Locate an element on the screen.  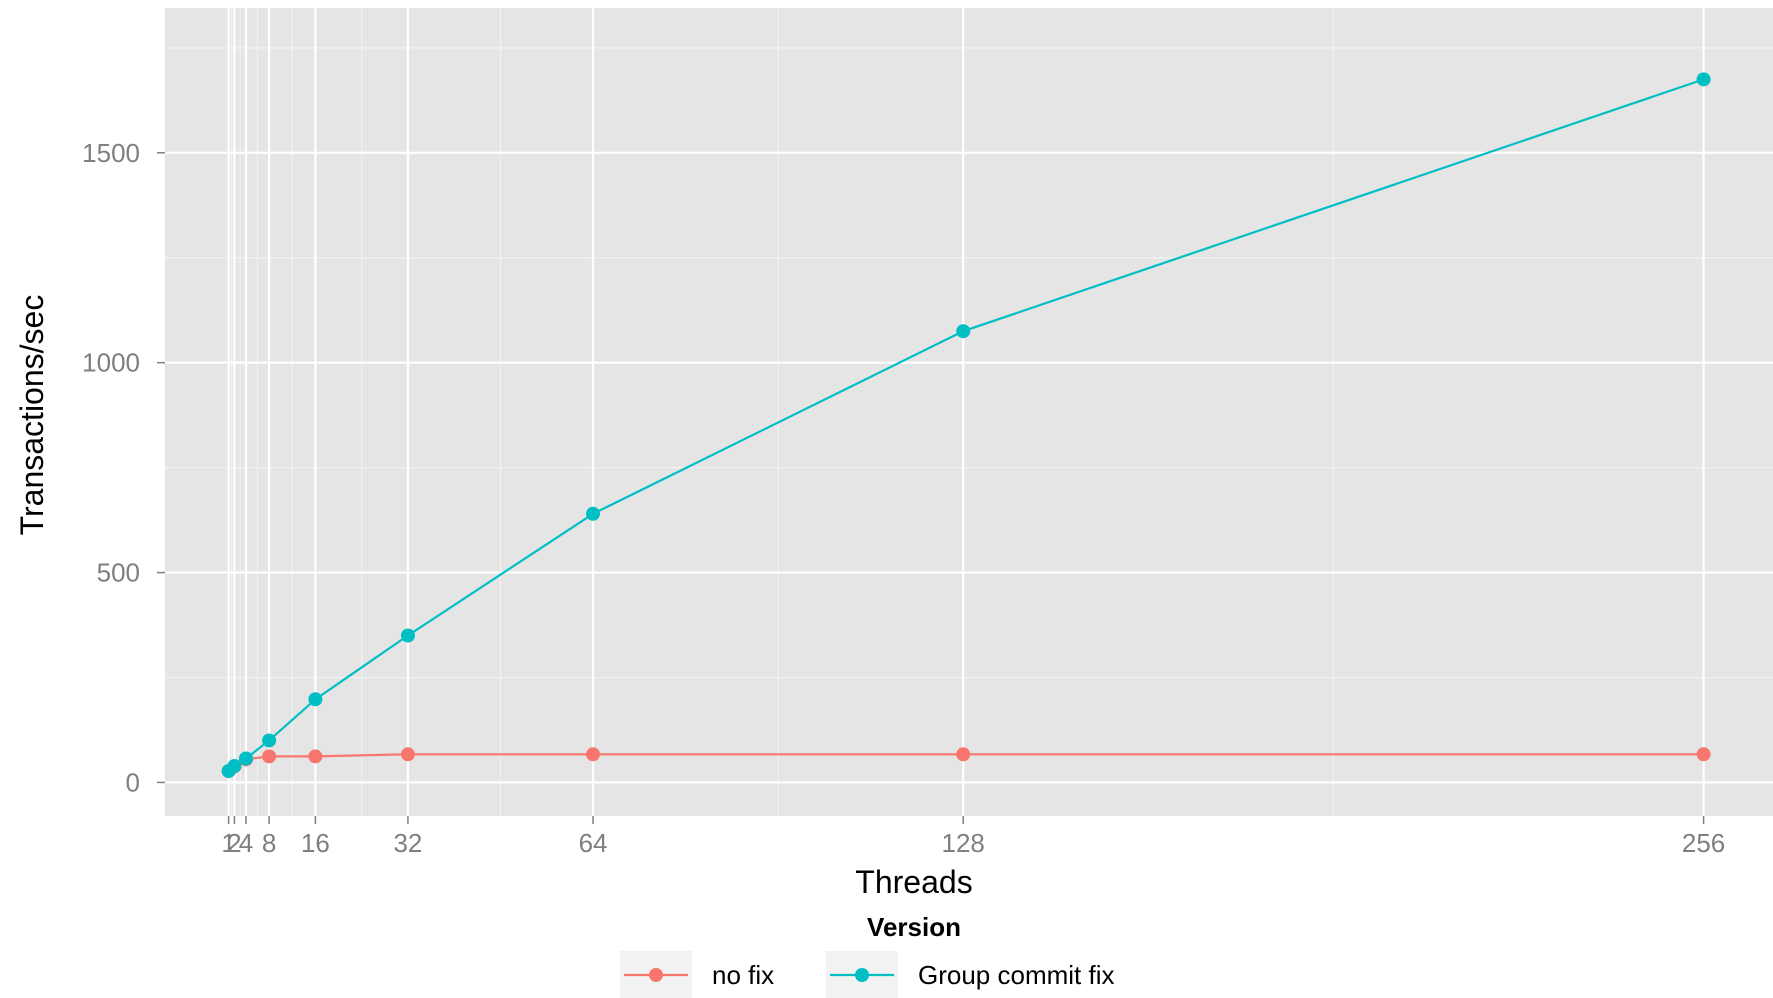
y-tick-label: 500 is located at coordinates (118, 573).